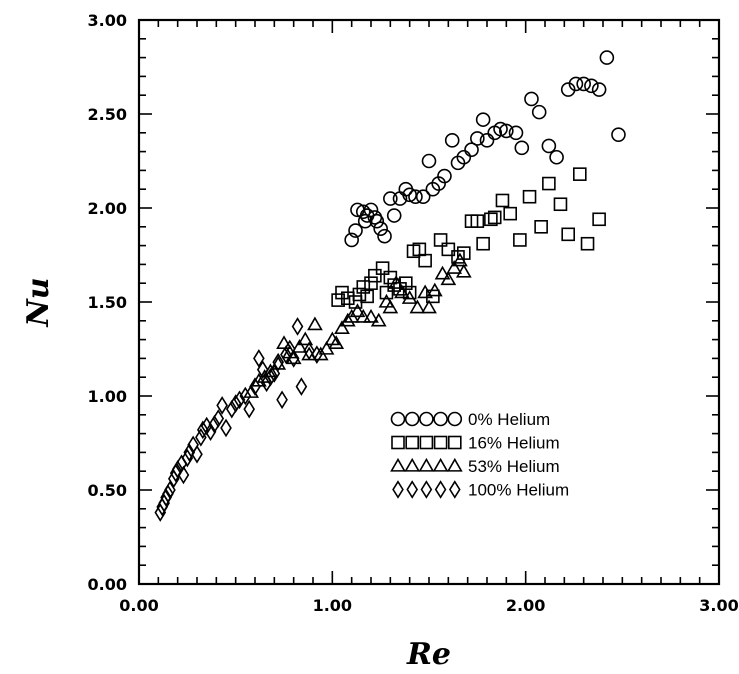  I want to click on legend-label: 0% Helium, so click(509, 419).